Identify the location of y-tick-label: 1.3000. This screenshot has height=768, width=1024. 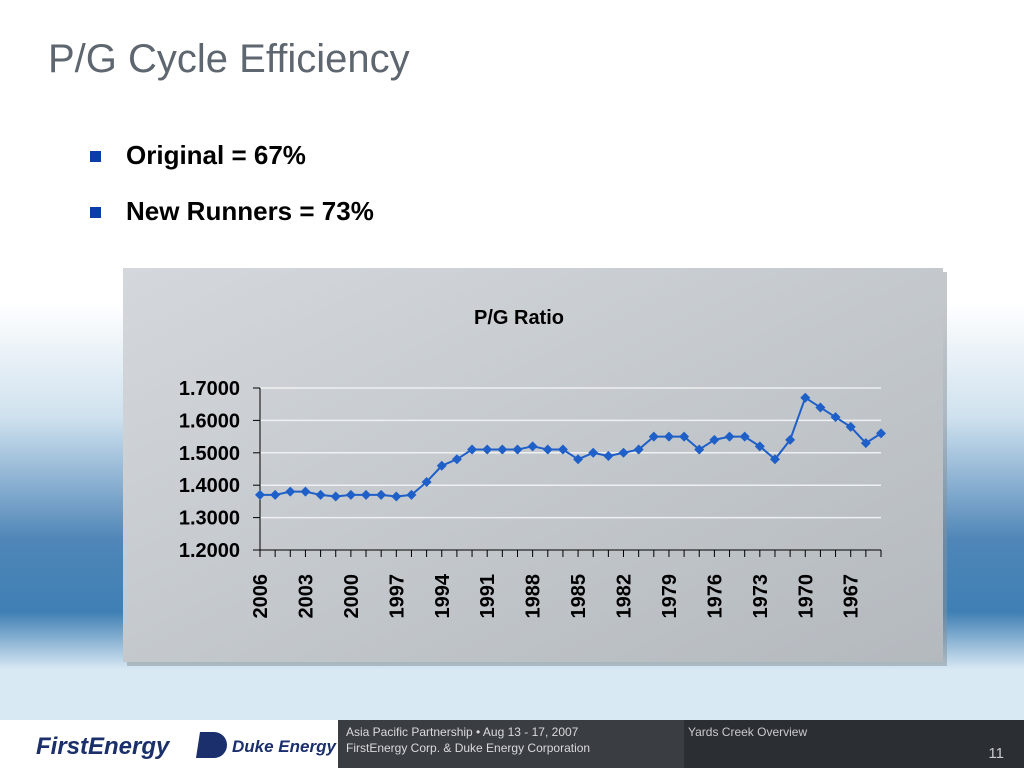
(209, 519).